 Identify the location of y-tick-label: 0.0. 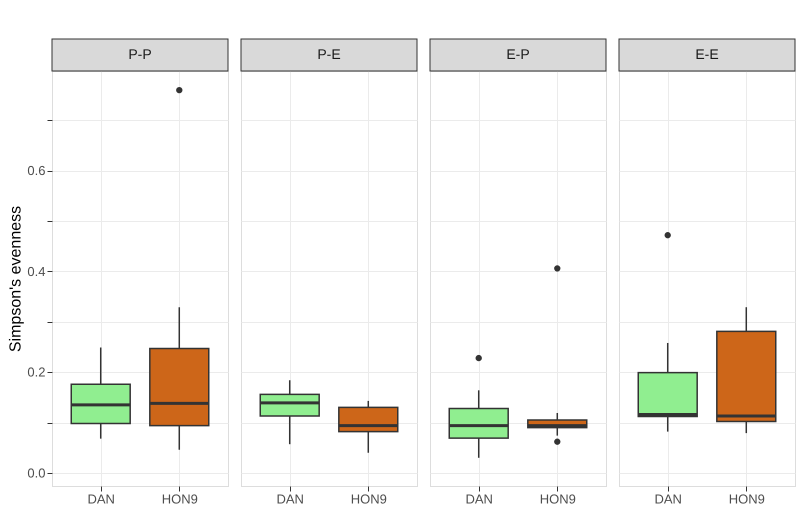
(36, 472).